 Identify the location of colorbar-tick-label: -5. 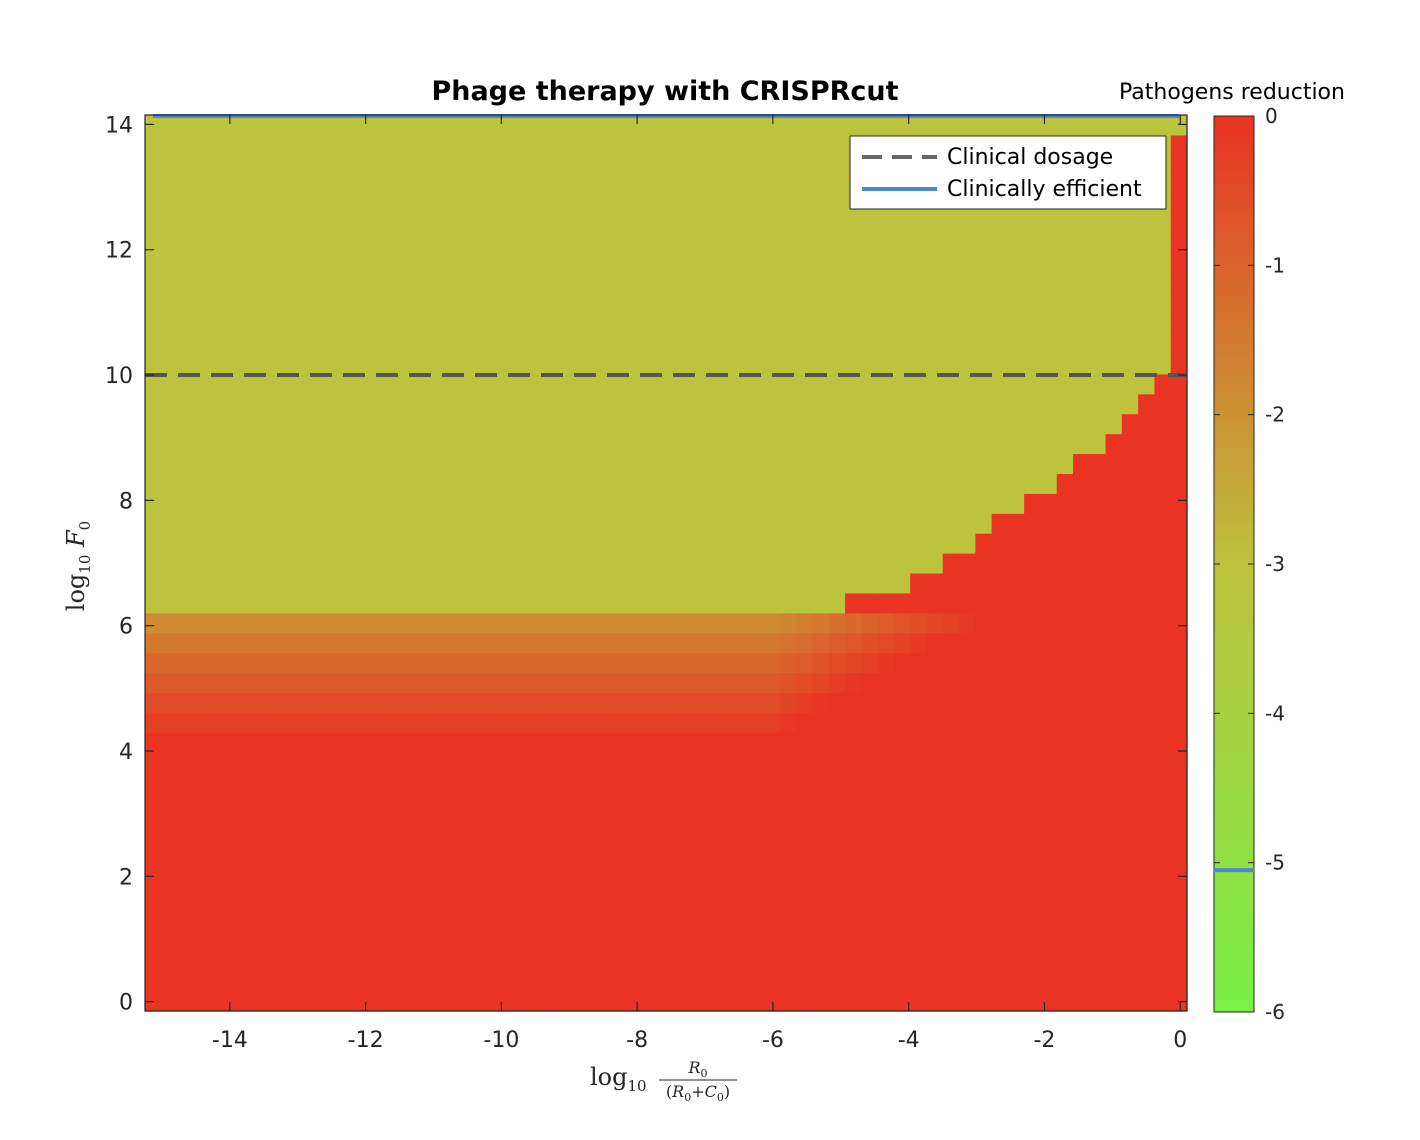
(1275, 863).